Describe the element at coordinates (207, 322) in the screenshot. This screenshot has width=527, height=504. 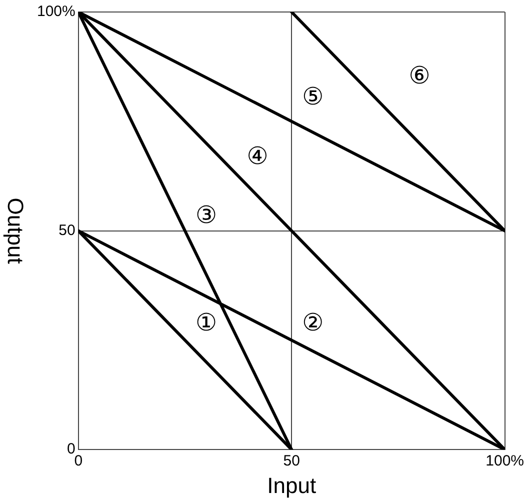
I see `series-label: ①` at that location.